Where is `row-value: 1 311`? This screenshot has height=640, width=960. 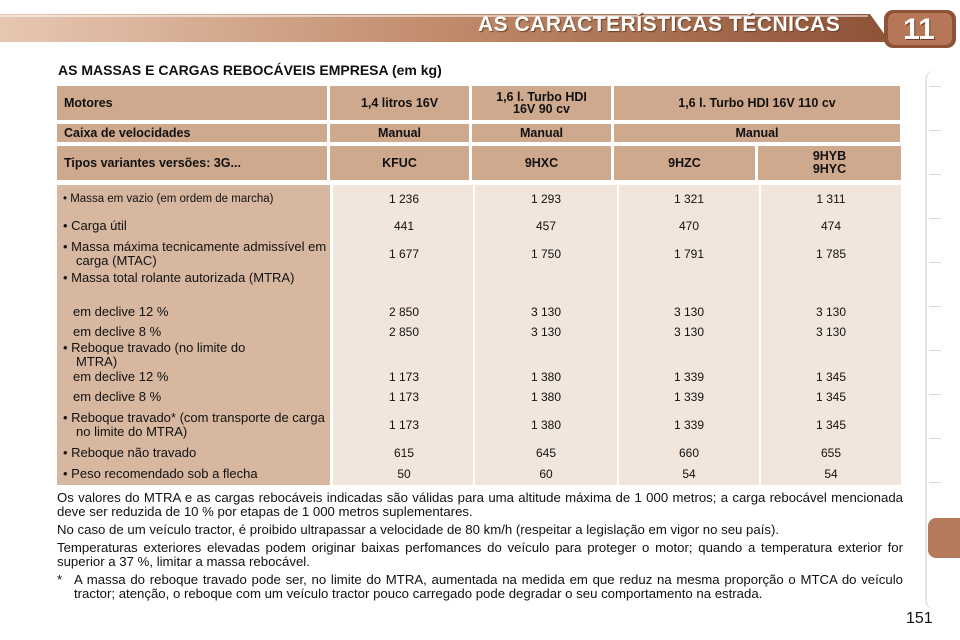
row-value: 1 311 is located at coordinates (831, 199).